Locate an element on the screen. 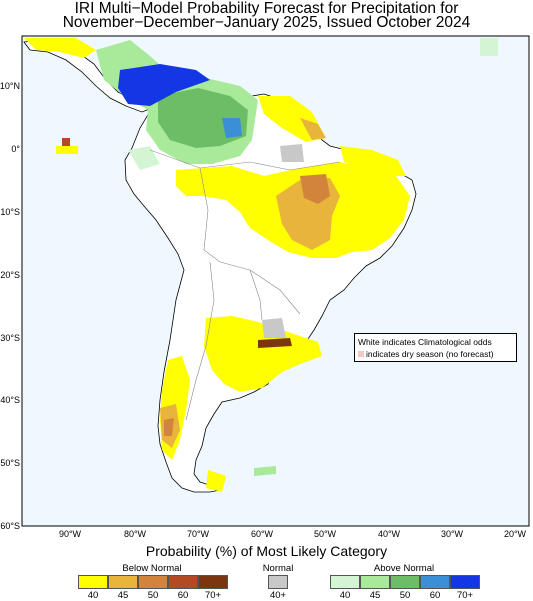  below-normal-40-b is located at coordinates (263, 354).